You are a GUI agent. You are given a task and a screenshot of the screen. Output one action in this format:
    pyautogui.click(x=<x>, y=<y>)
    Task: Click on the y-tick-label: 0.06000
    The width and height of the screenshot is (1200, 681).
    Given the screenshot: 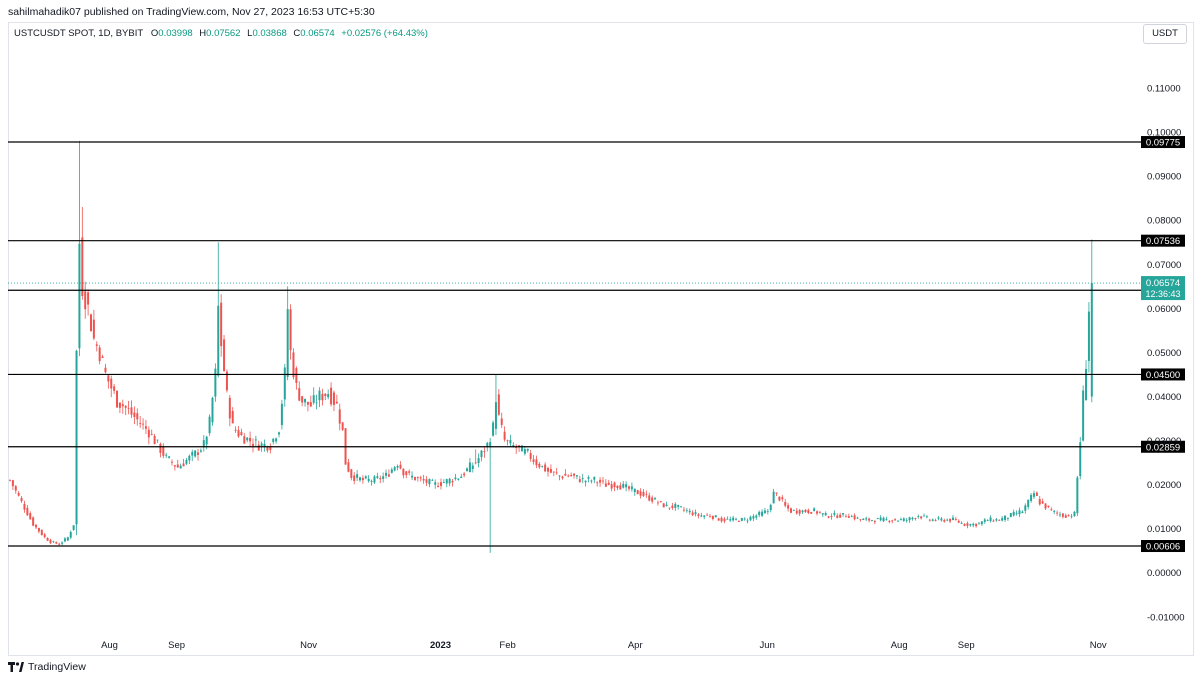 What is the action you would take?
    pyautogui.click(x=1164, y=309)
    